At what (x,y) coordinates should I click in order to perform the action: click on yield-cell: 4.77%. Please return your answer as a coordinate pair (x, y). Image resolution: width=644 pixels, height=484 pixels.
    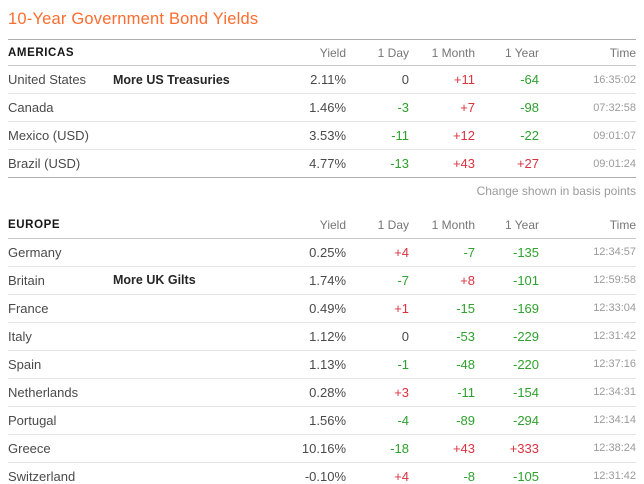
    Looking at the image, I should click on (328, 163).